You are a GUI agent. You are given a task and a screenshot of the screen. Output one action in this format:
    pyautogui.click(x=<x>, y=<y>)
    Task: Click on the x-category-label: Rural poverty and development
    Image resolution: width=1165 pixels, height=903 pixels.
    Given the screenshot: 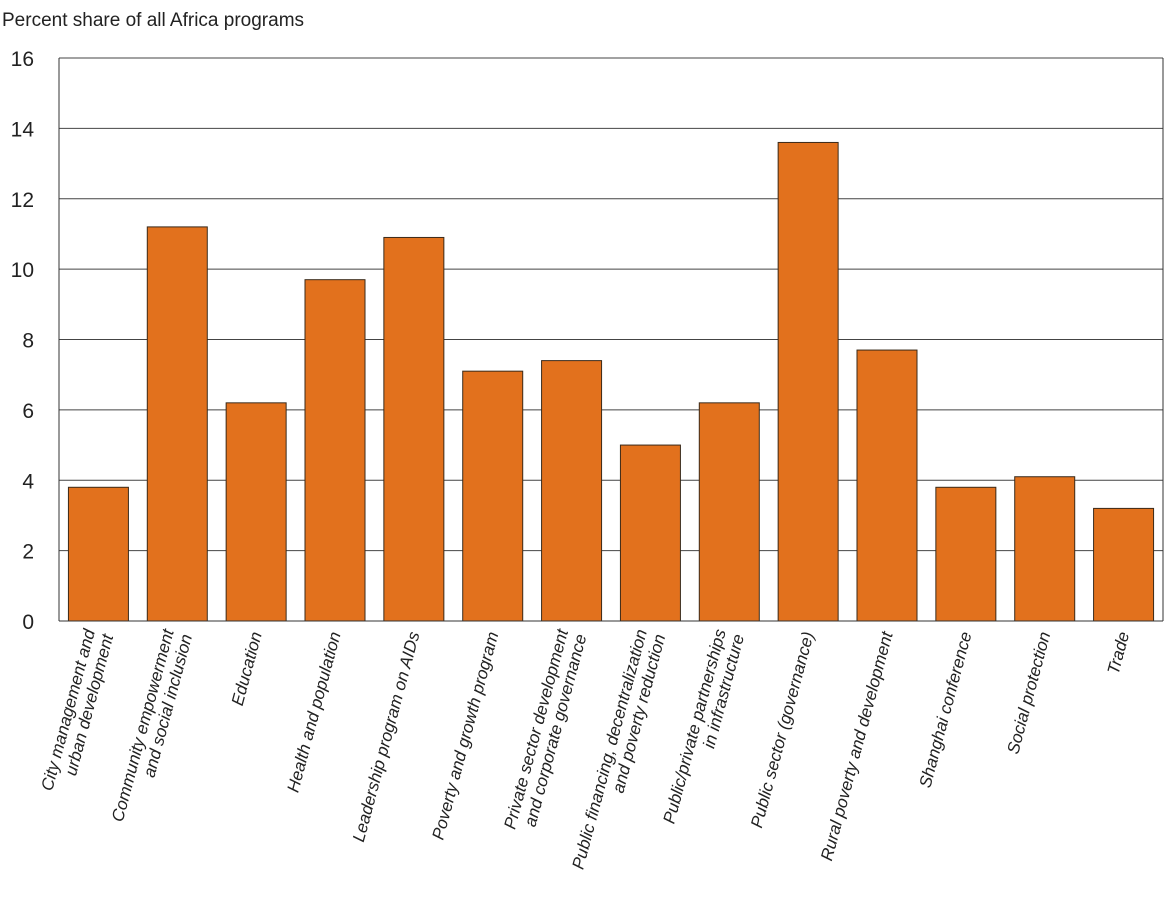 What is the action you would take?
    pyautogui.click(x=857, y=745)
    